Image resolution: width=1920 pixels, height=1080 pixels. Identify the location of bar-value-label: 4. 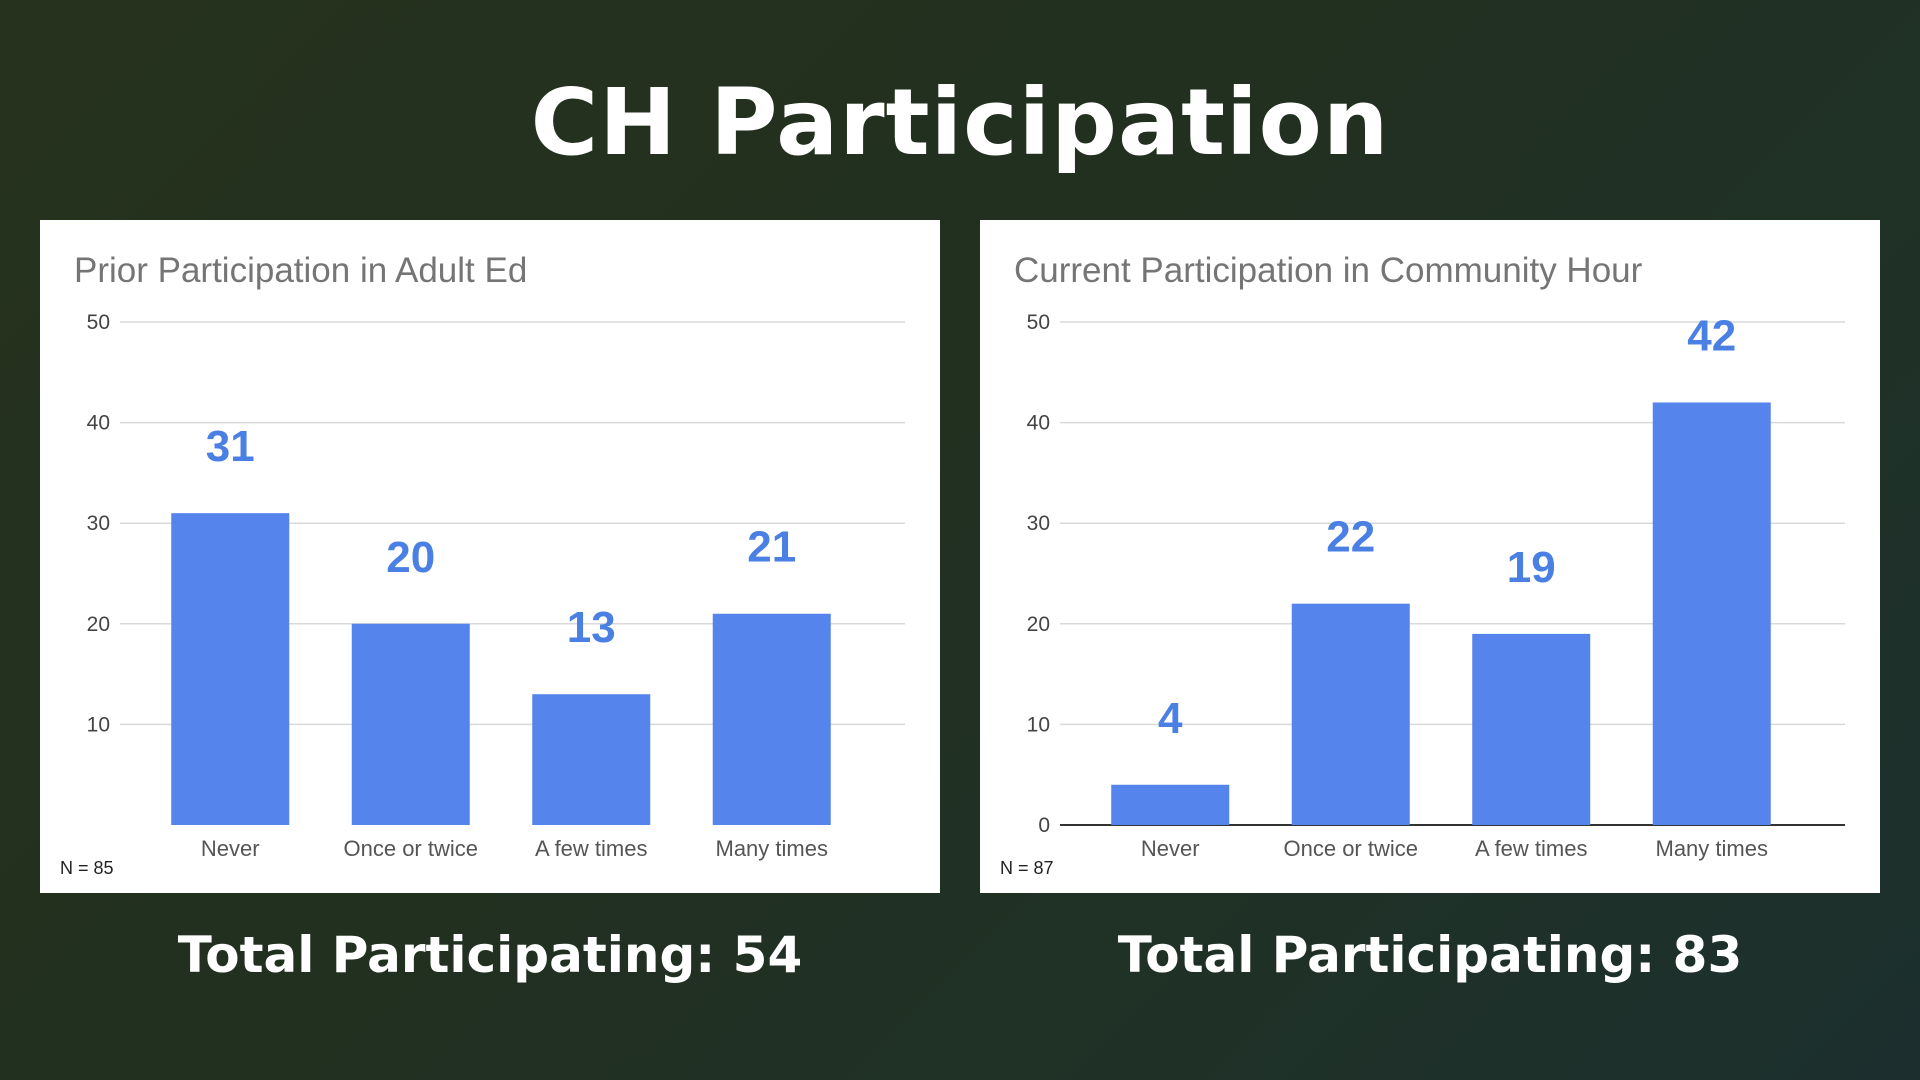
(1170, 718).